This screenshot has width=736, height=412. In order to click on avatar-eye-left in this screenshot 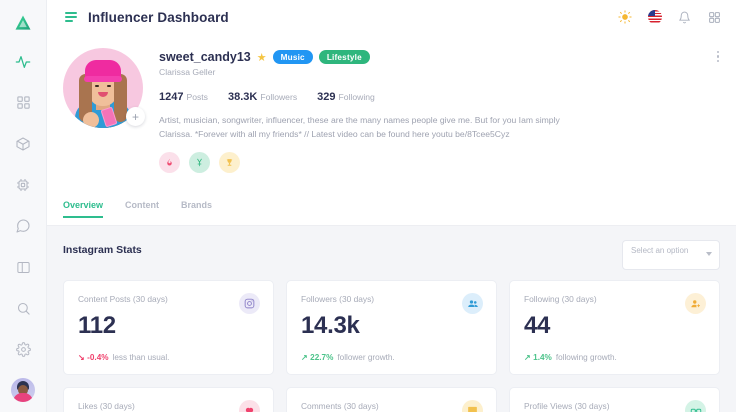, I will do `click(97, 86)`.